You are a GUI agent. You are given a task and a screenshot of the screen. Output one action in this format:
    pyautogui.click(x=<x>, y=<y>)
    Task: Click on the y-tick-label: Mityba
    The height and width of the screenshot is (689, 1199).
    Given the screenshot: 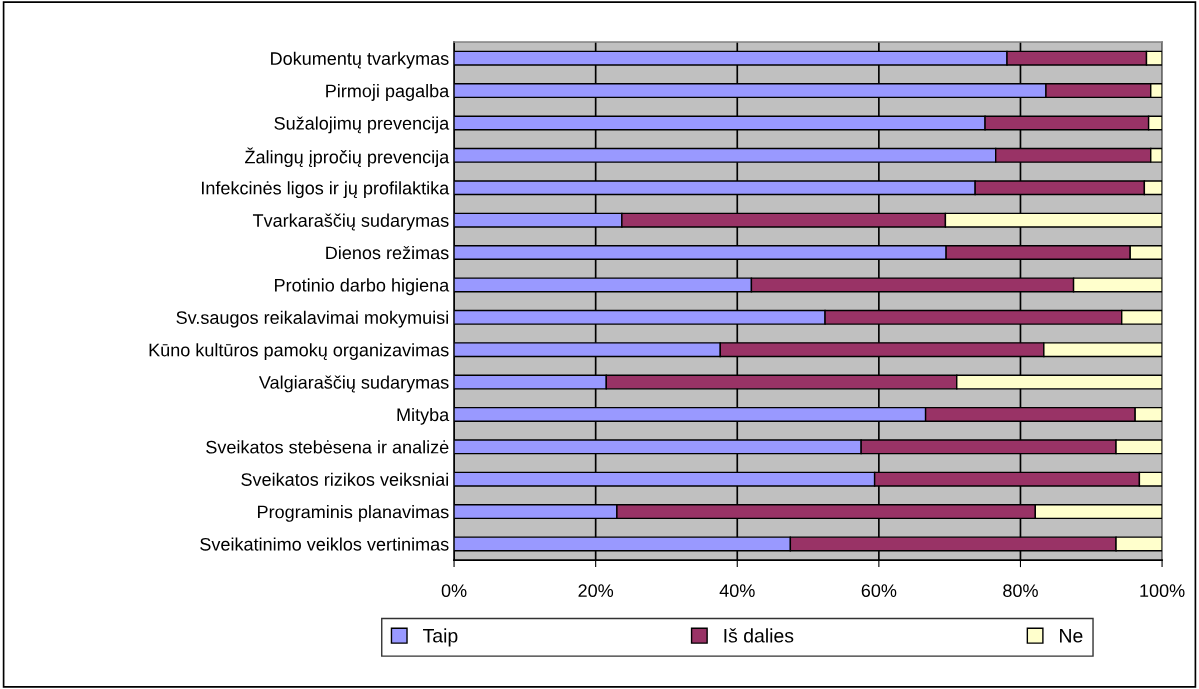 What is the action you would take?
    pyautogui.click(x=423, y=416)
    